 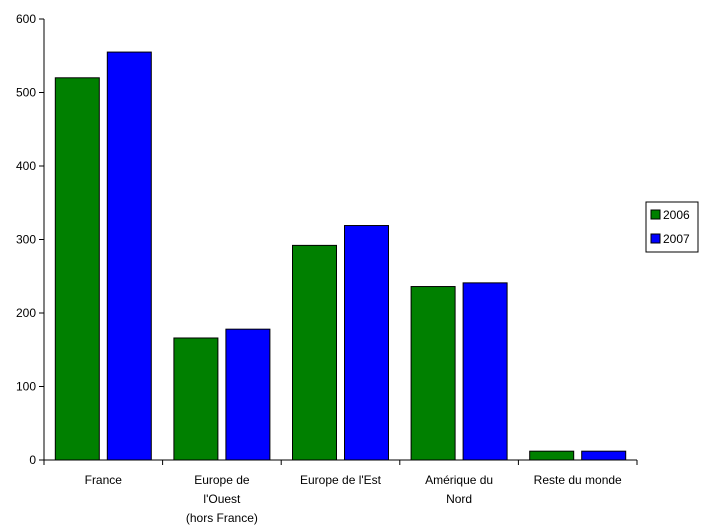 What do you see at coordinates (104, 480) in the screenshot?
I see `x-category-label: France` at bounding box center [104, 480].